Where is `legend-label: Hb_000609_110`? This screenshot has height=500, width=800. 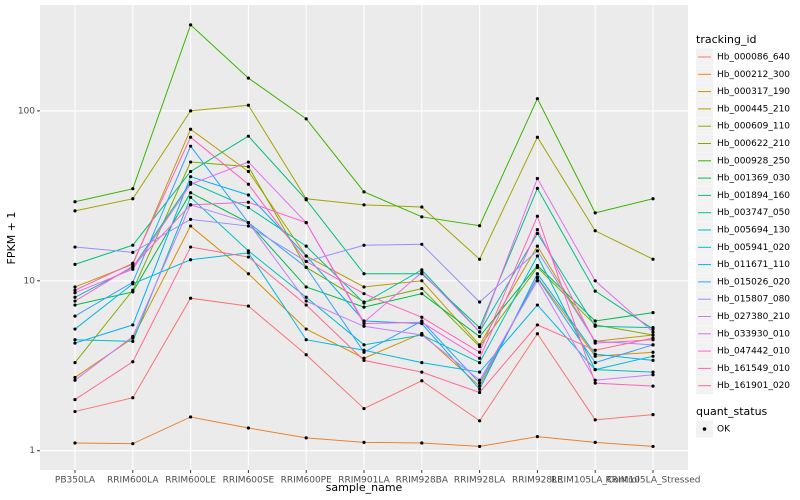
legend-label: Hb_000609_110 is located at coordinates (753, 127).